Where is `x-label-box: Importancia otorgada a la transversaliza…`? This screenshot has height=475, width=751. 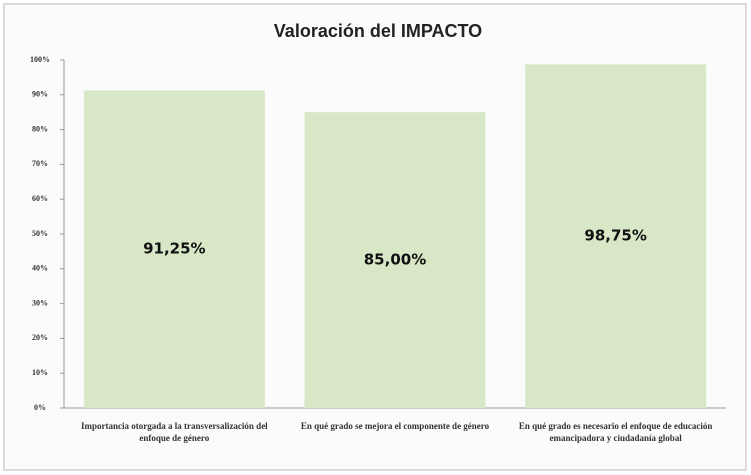 x-label-box: Importancia otorgada a la transversaliza… is located at coordinates (174, 432).